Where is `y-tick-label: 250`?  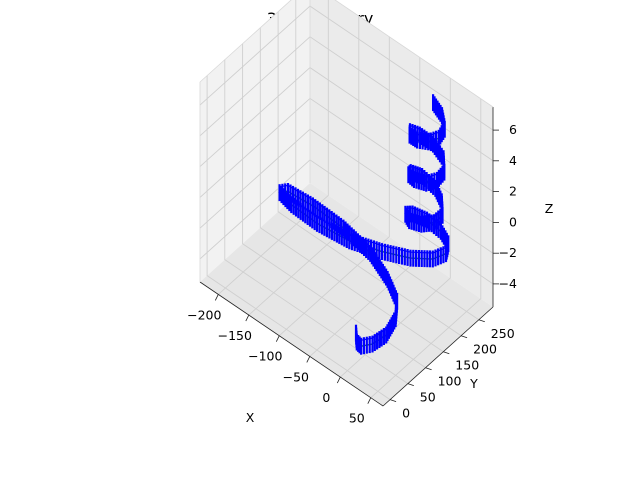 y-tick-label: 250 is located at coordinates (503, 333).